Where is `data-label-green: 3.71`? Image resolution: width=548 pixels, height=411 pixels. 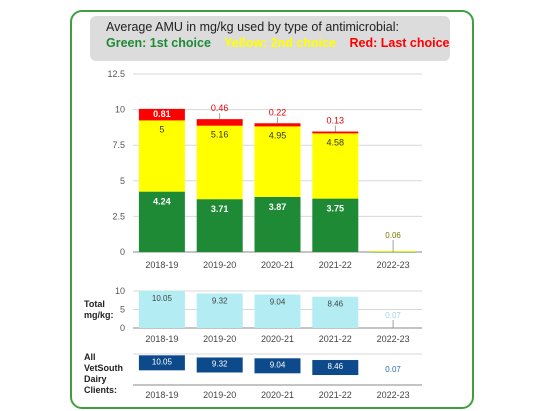
data-label-green: 3.71 is located at coordinates (220, 209).